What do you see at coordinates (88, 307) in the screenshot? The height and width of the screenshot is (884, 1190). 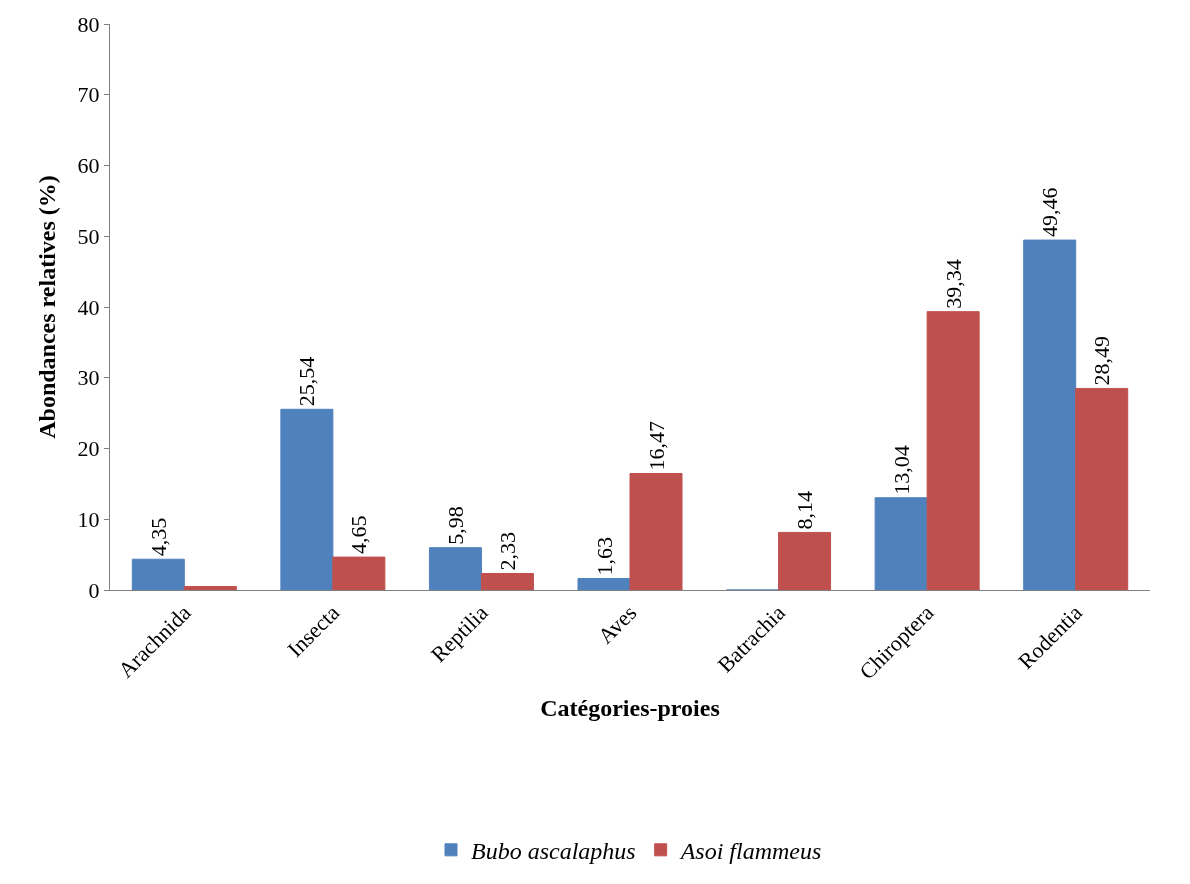 I see `y-tick-label: 40` at bounding box center [88, 307].